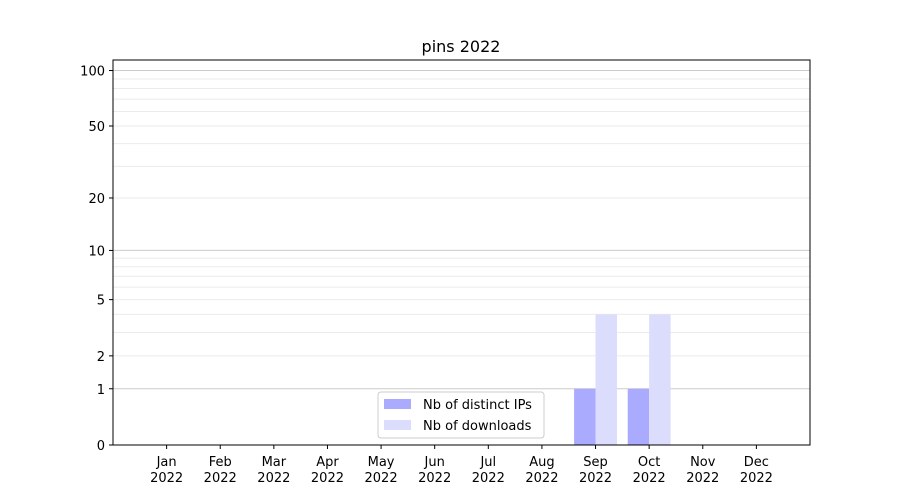 This screenshot has width=900, height=504. Describe the element at coordinates (397, 404) in the screenshot. I see `legend-swatch-distinct-ips` at that location.